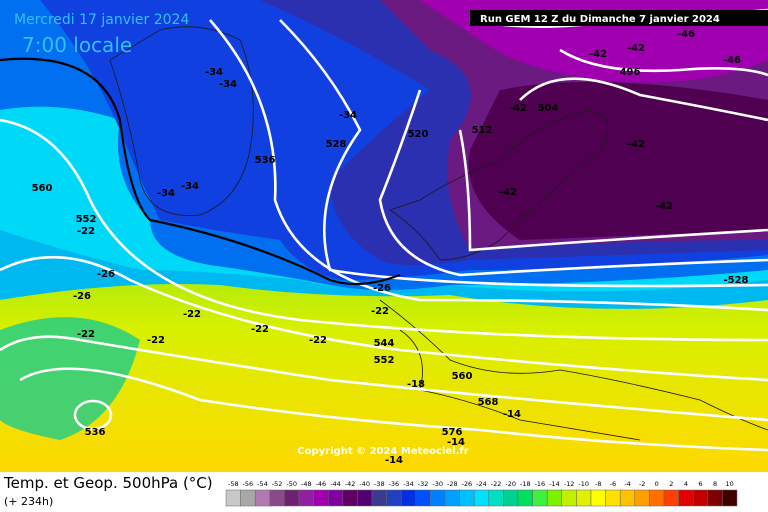 The image size is (768, 512). What do you see at coordinates (101, 20) in the screenshot?
I see `valid-date: Mercredi 17 janvier 2024` at bounding box center [101, 20].